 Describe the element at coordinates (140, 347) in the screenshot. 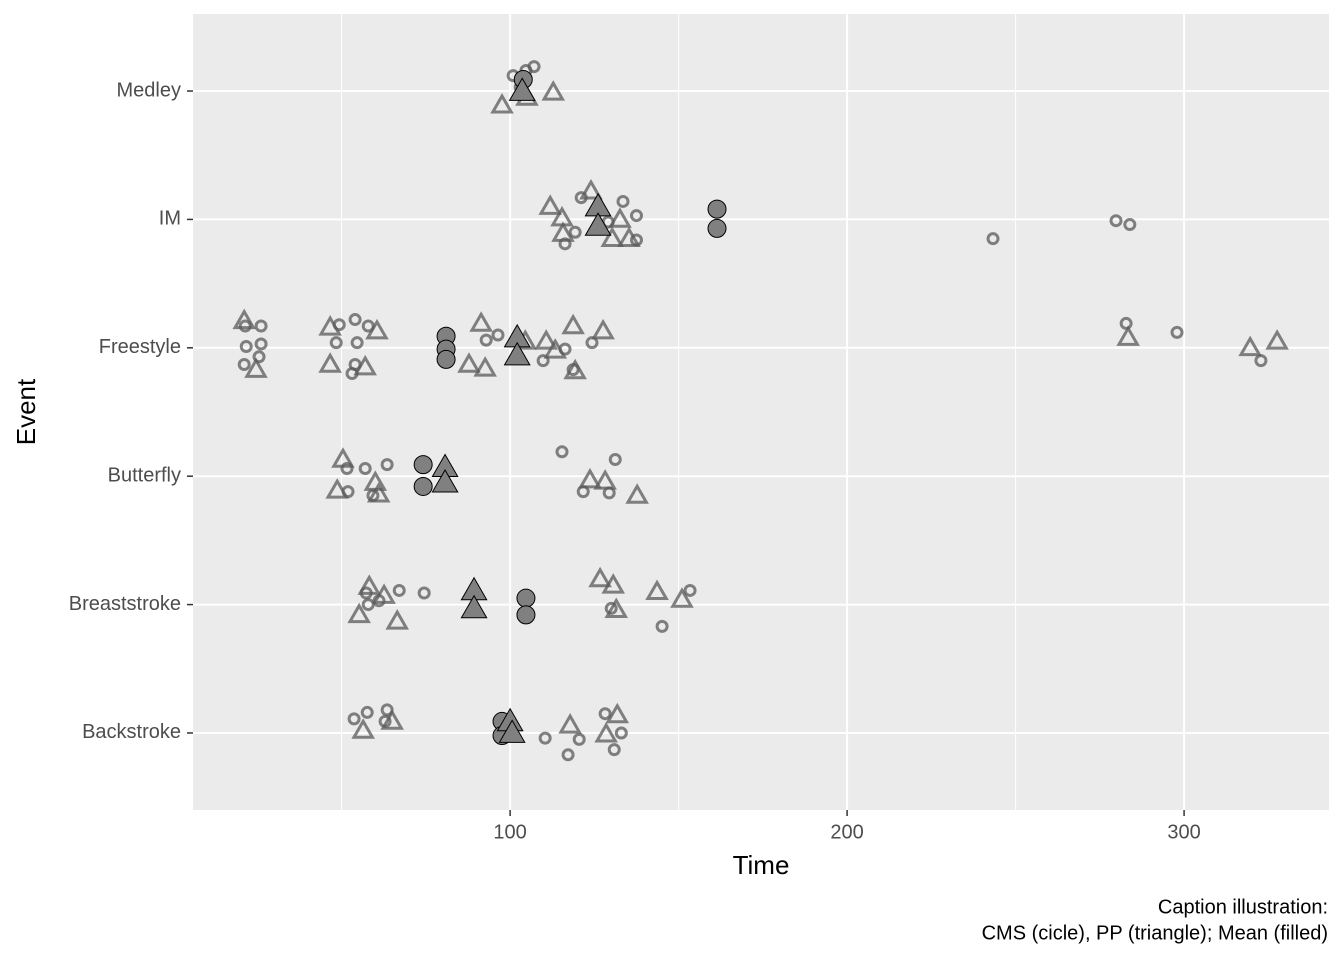

I see `y-tick-label: Freestyle` at that location.